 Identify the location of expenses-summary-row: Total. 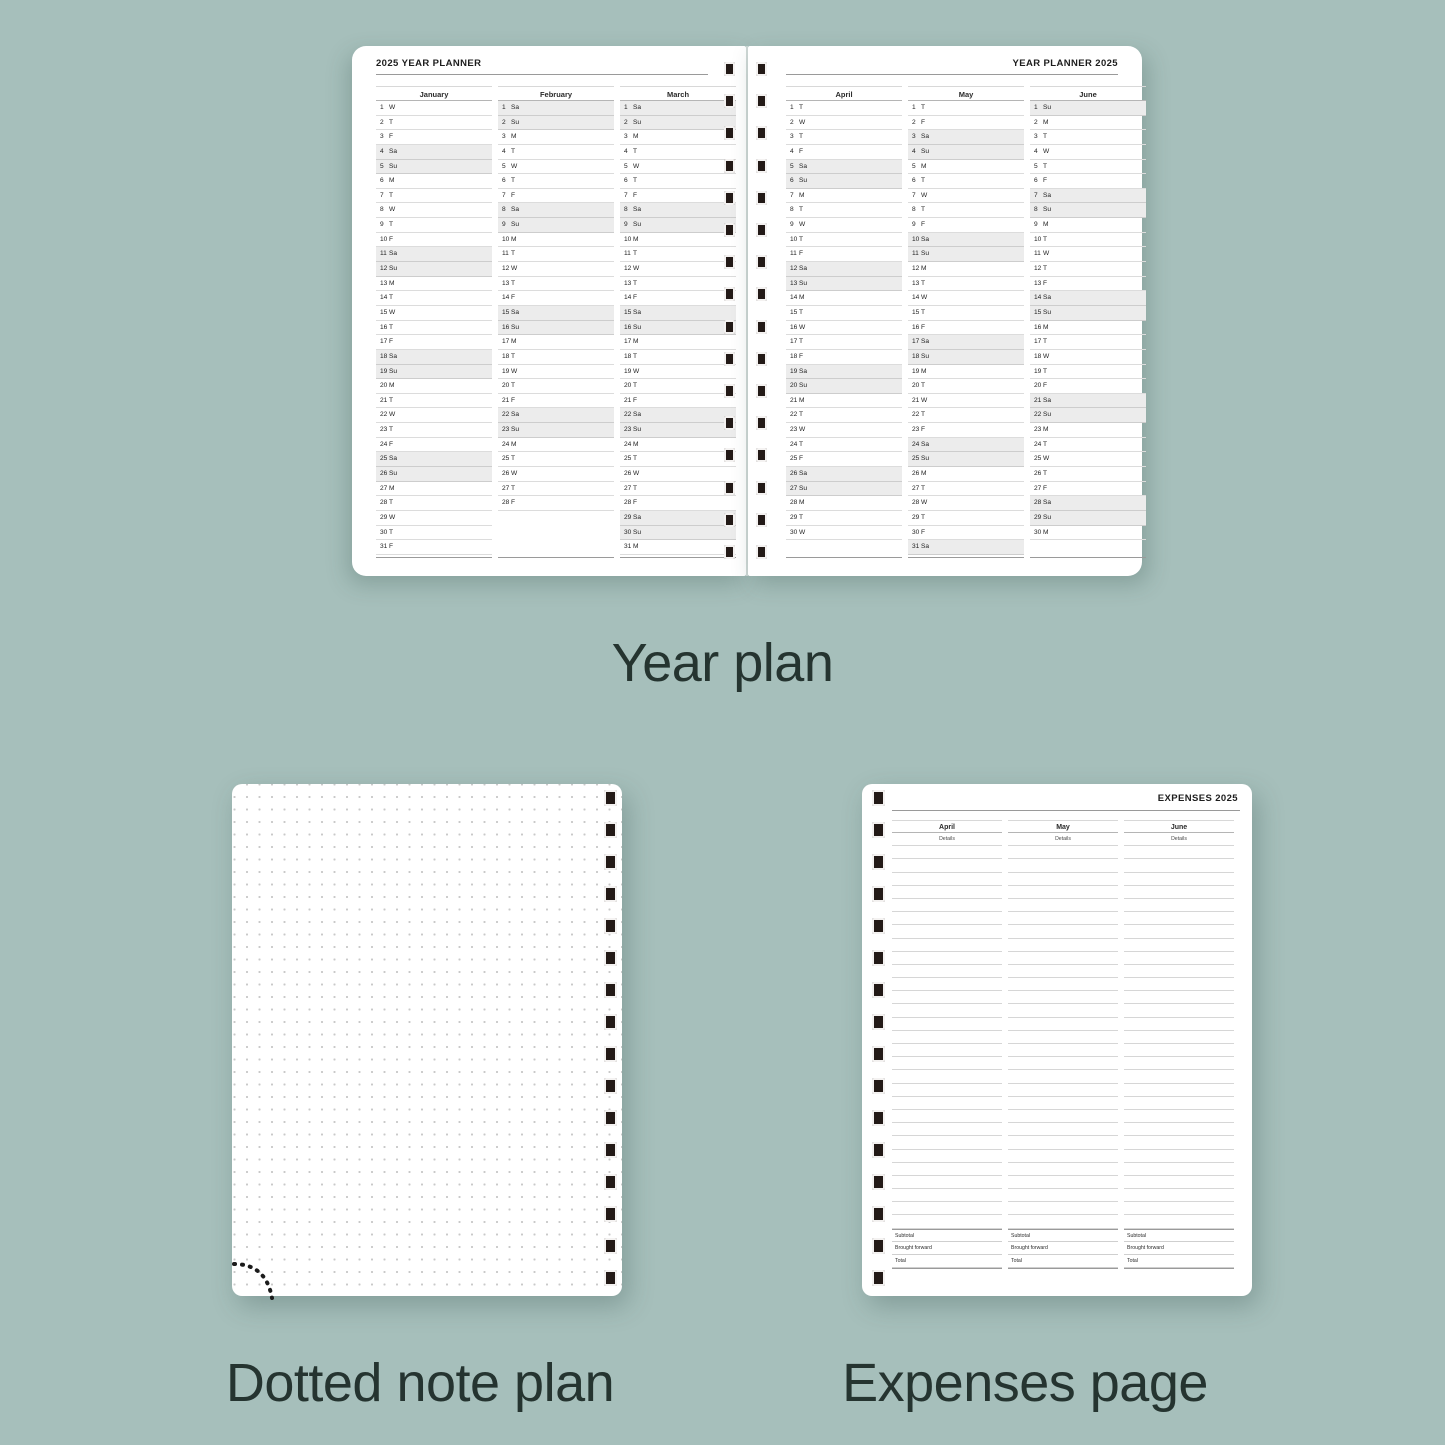
(1063, 1262).